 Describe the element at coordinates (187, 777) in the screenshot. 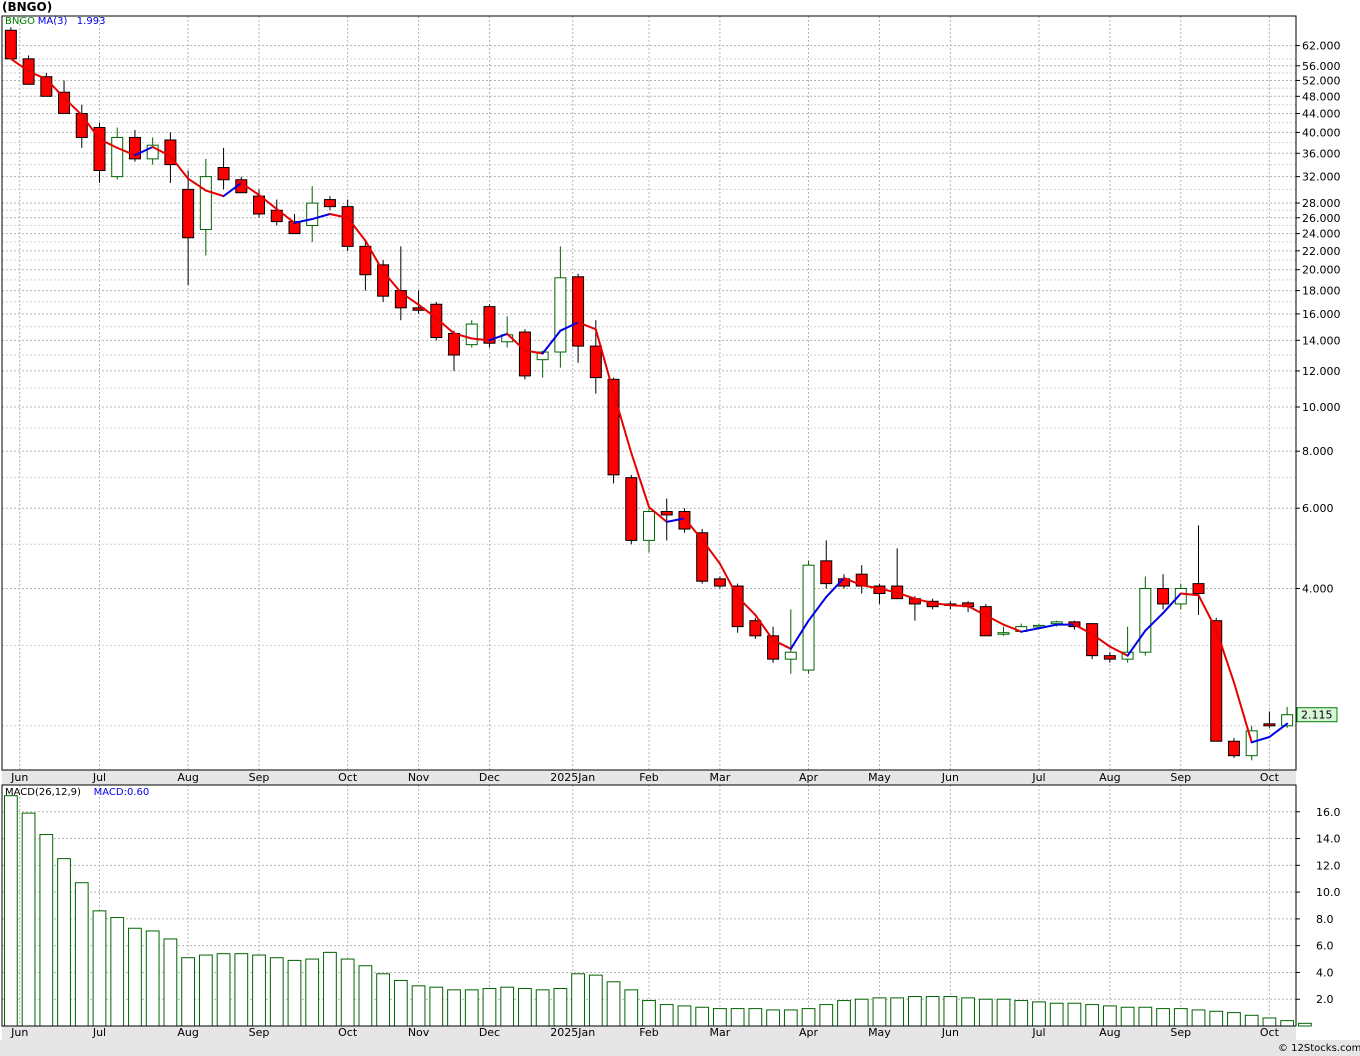

I see `price-x-tick-label: Aug` at that location.